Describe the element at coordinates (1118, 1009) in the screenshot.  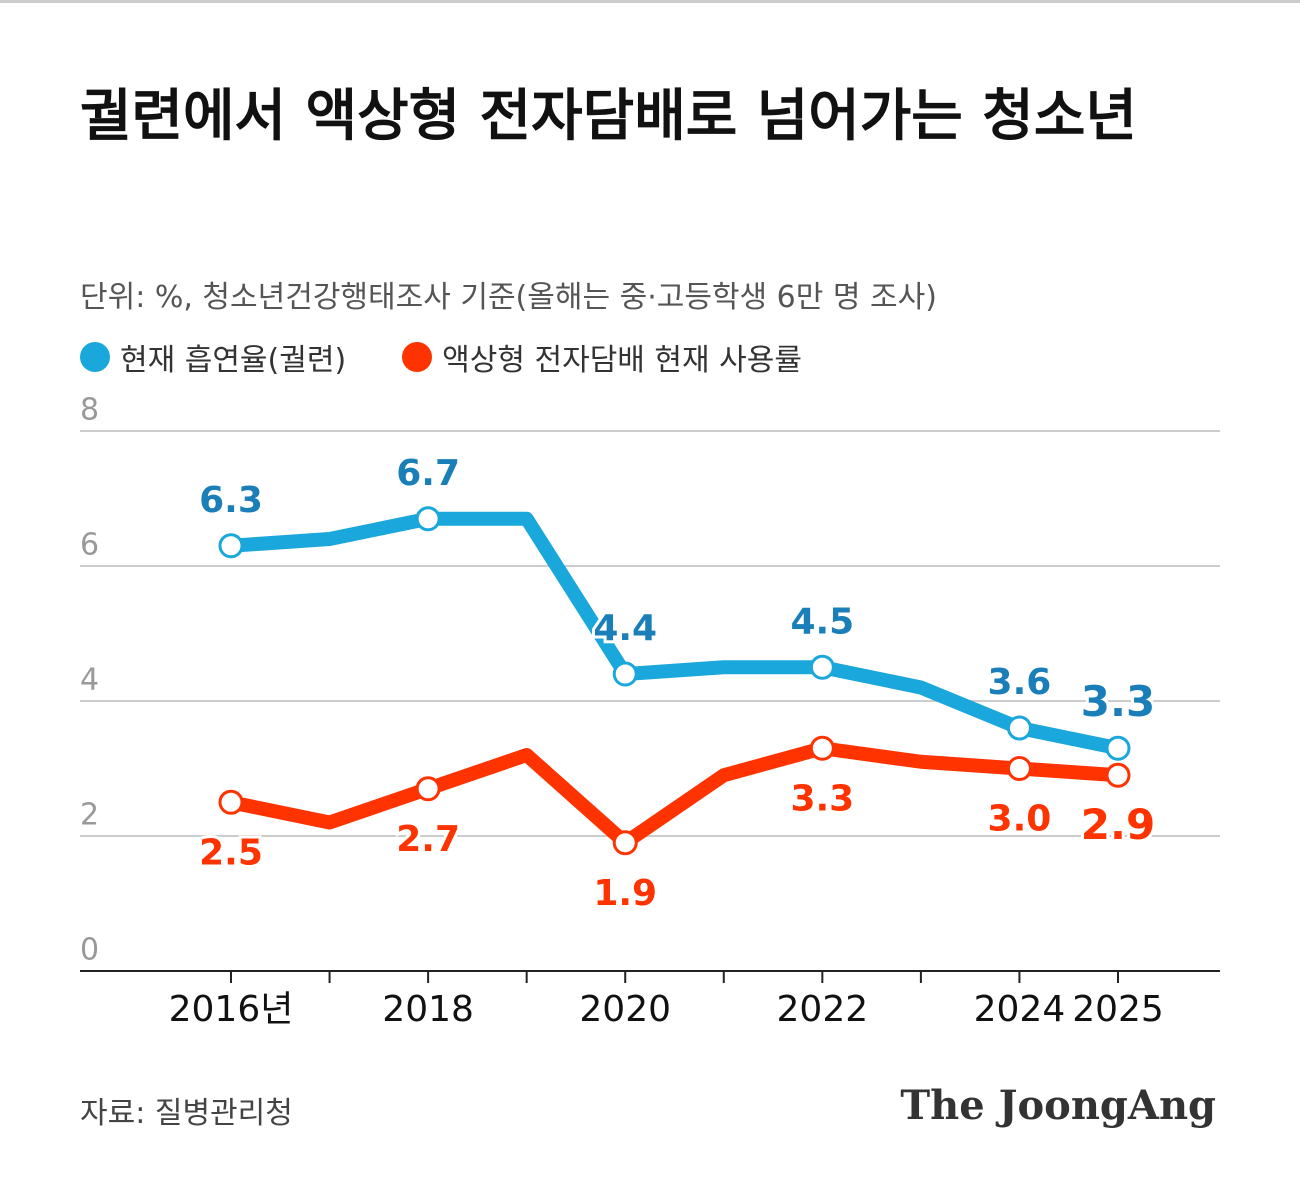
I see `x-tick-label: 2025` at that location.